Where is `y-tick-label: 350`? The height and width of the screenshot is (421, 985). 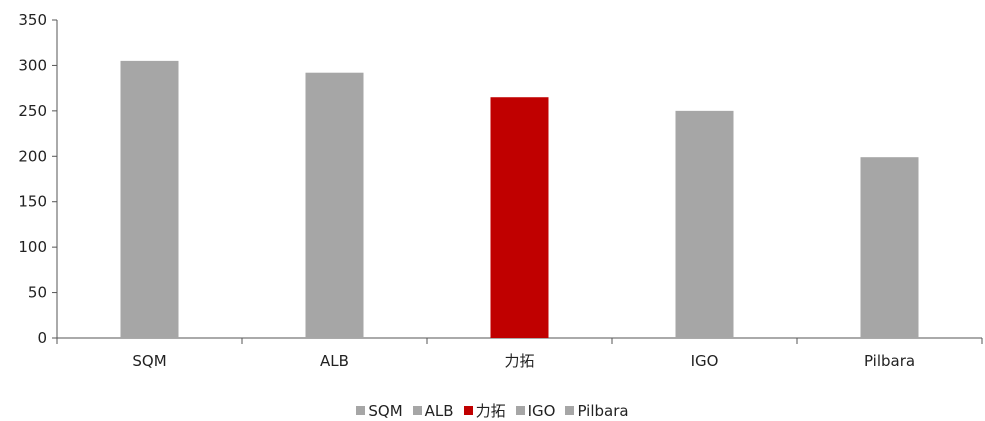
y-tick-label: 350 is located at coordinates (32, 20).